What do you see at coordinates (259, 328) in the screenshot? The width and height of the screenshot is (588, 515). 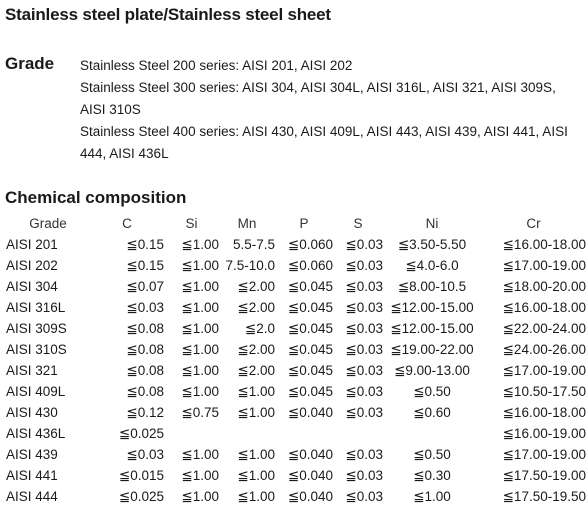 I see `cell-mn: ≦2.0` at bounding box center [259, 328].